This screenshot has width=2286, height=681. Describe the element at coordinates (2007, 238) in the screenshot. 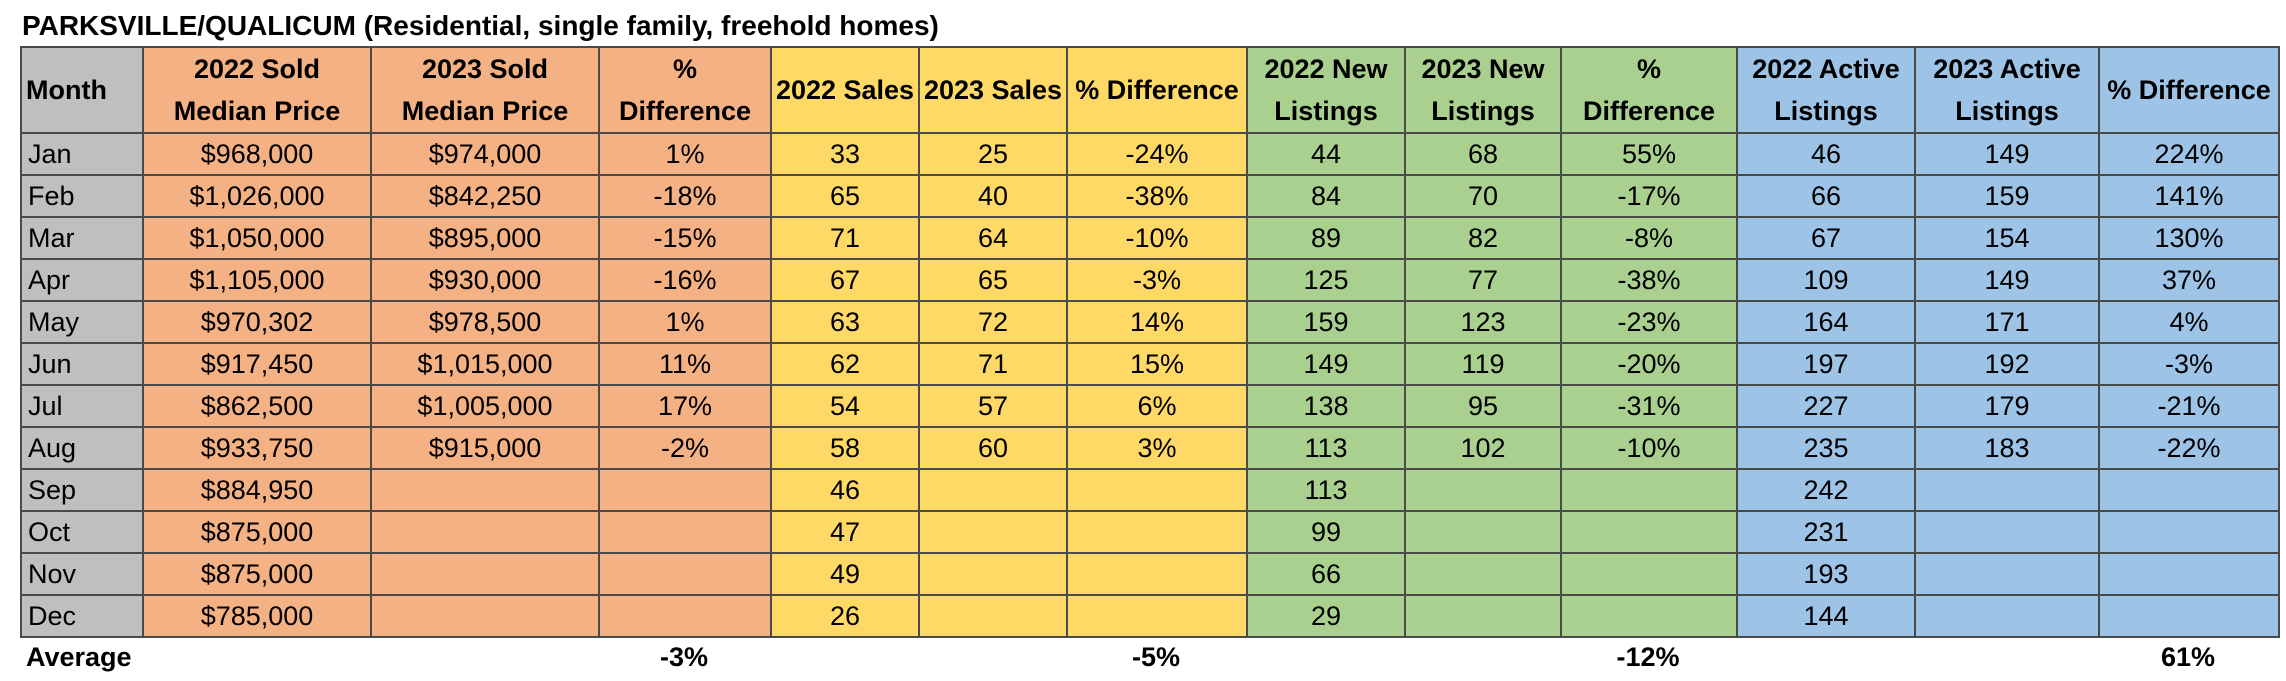

I see `active-listings-2023-cell: 154` at that location.